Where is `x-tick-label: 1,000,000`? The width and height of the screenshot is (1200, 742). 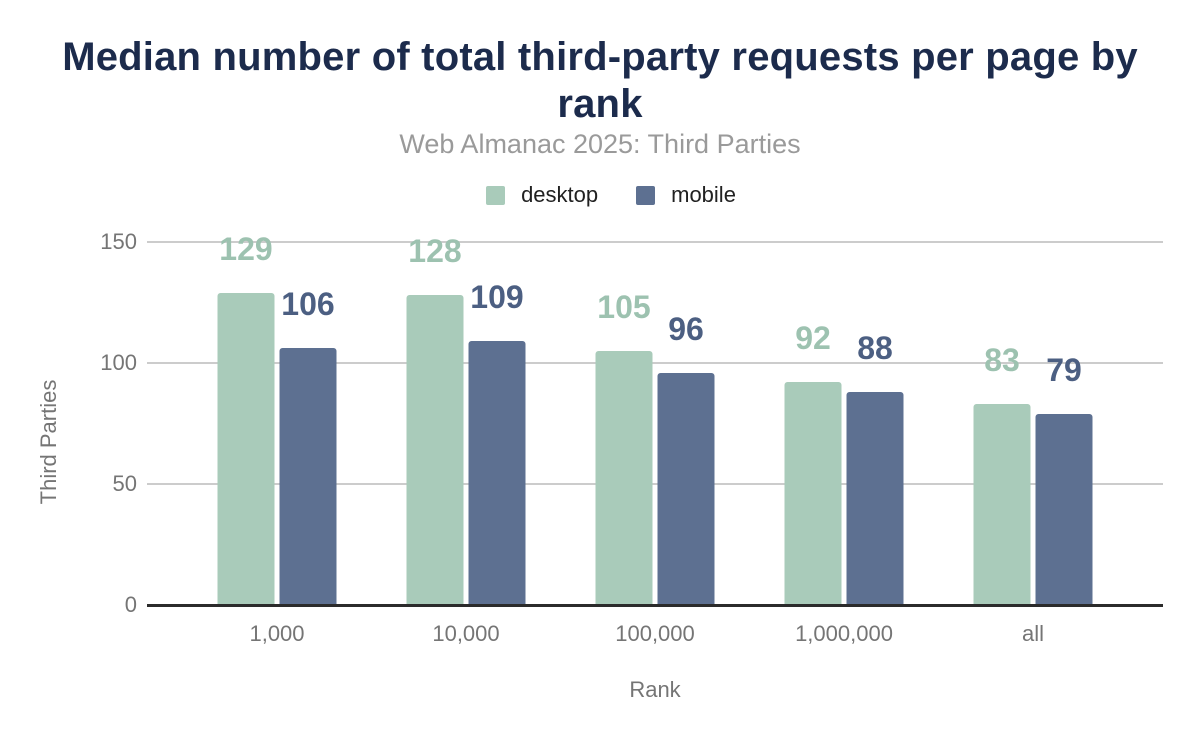 x-tick-label: 1,000,000 is located at coordinates (844, 633).